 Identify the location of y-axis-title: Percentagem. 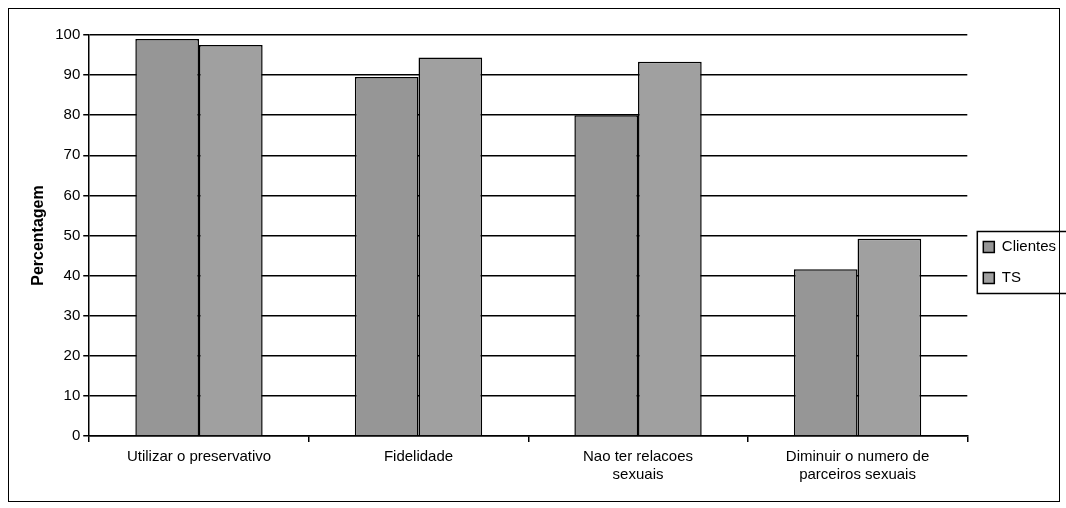
(38, 235).